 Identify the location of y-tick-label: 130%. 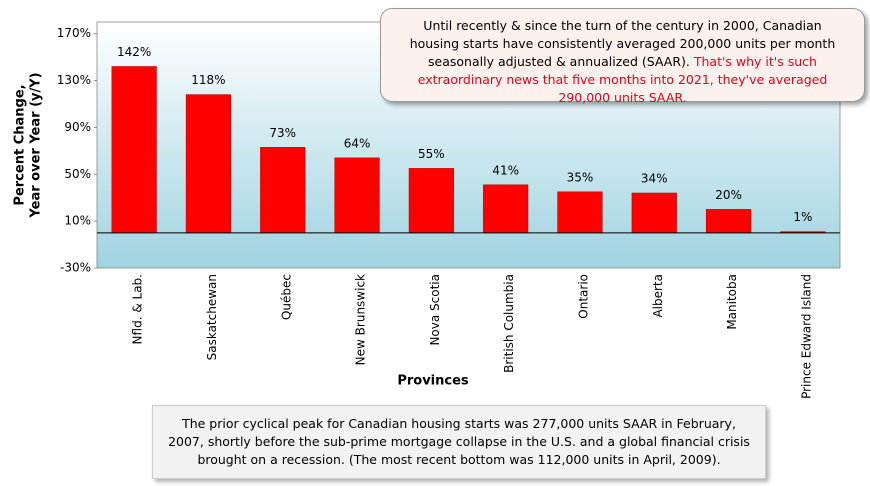
(74, 80).